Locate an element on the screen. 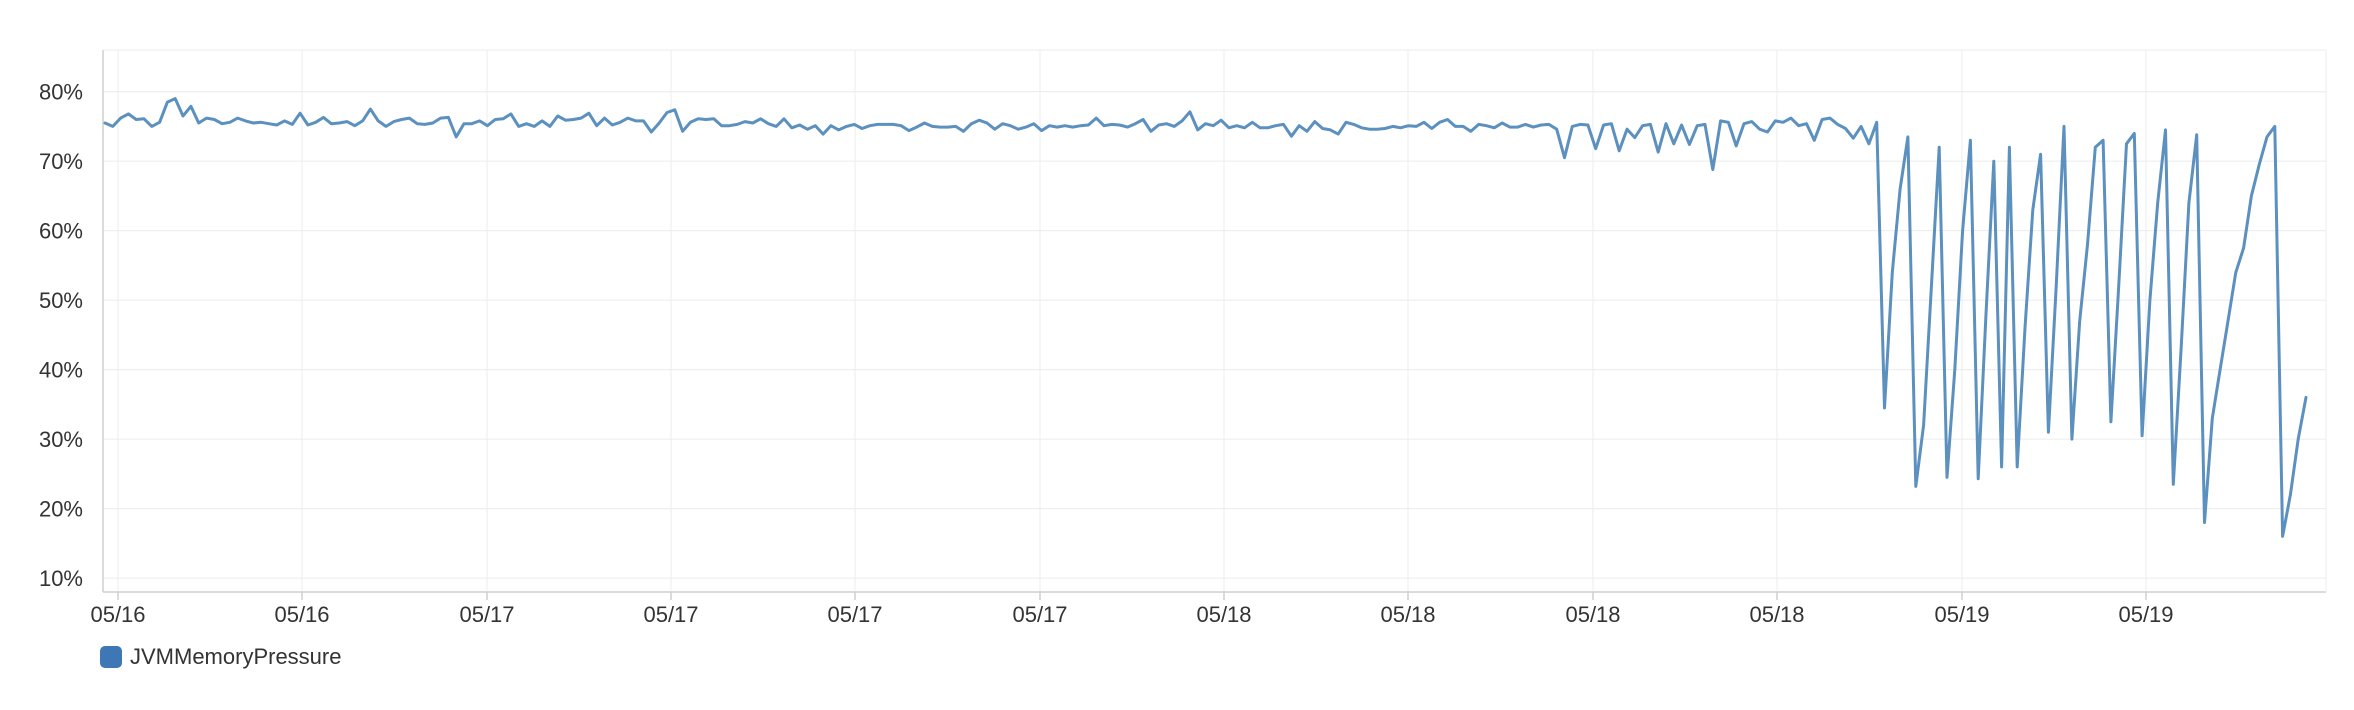 This screenshot has height=710, width=2354. y-axis-ticks: 10% 20% 30% 40% 50% 60% 70% 80% is located at coordinates (61, 335).